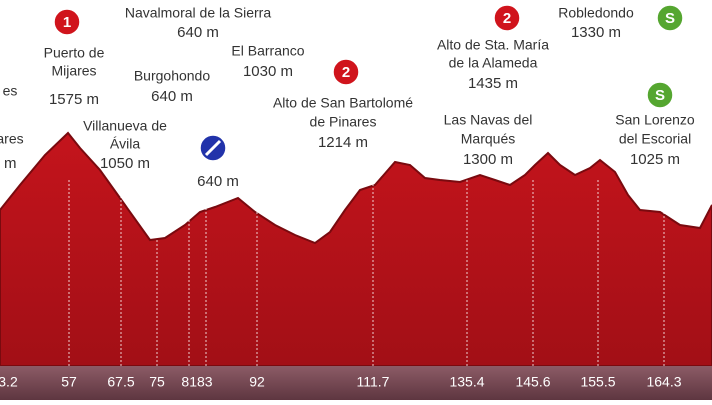  I want to click on place-name: Navalmoral de la Sierra, so click(198, 13).